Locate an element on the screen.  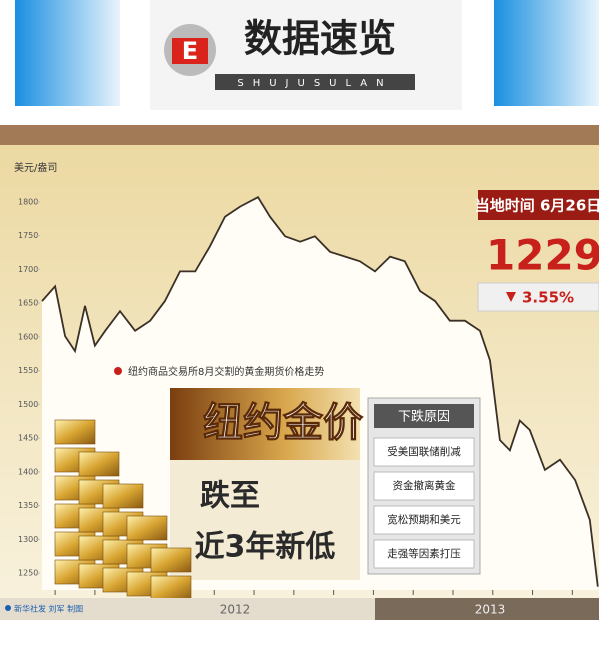
caption-dot is located at coordinates (118, 371).